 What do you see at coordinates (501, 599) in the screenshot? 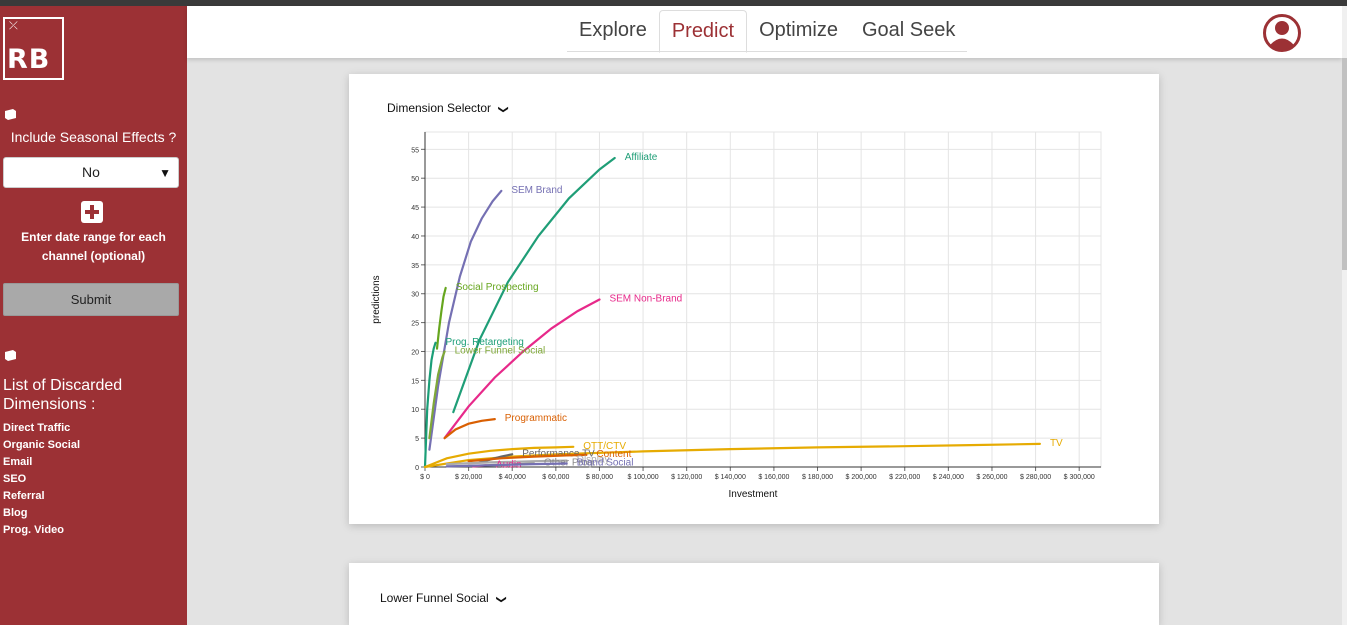
I see `chevron-down-icon: ❯` at bounding box center [501, 599].